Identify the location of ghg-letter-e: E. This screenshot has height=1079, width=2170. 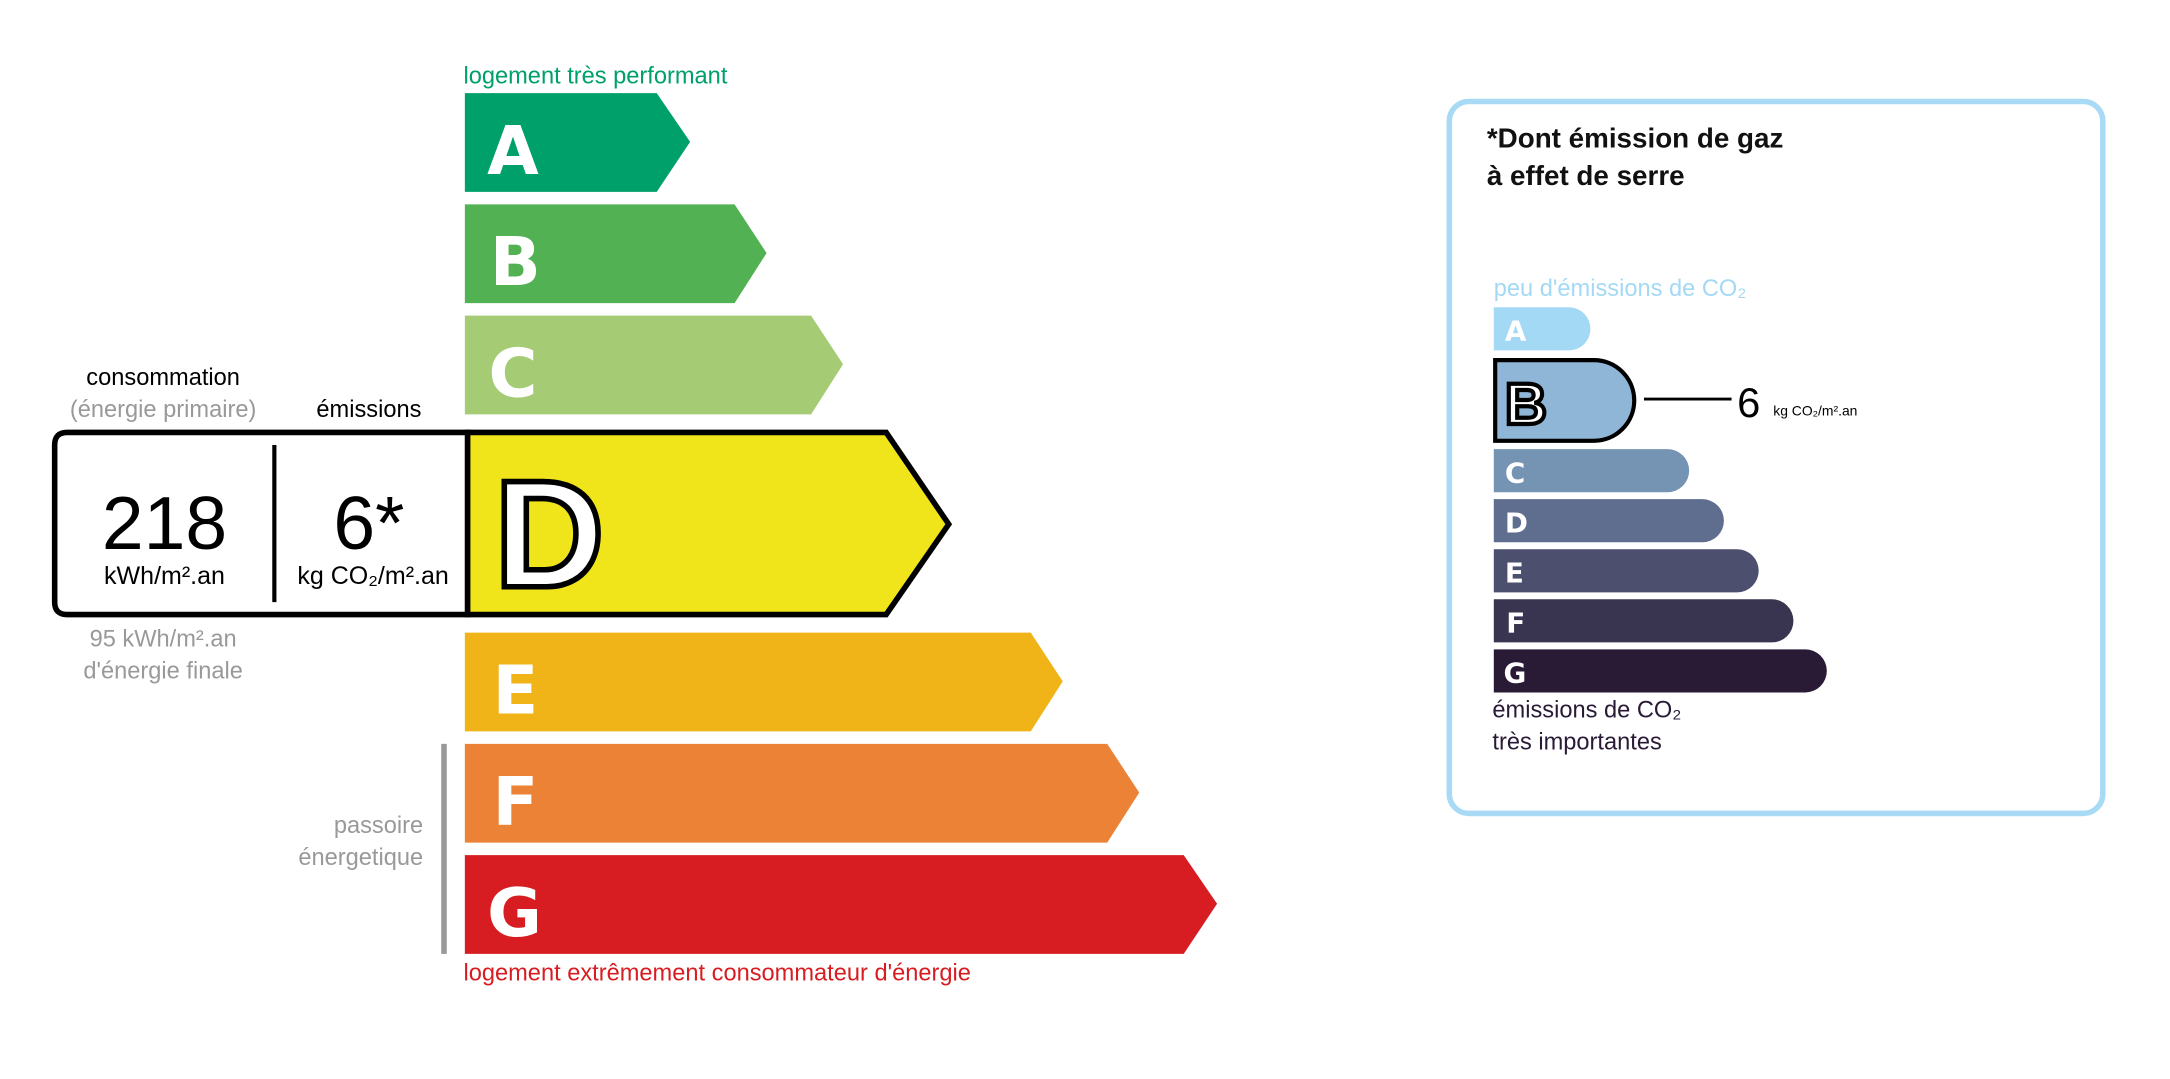
(1514, 573).